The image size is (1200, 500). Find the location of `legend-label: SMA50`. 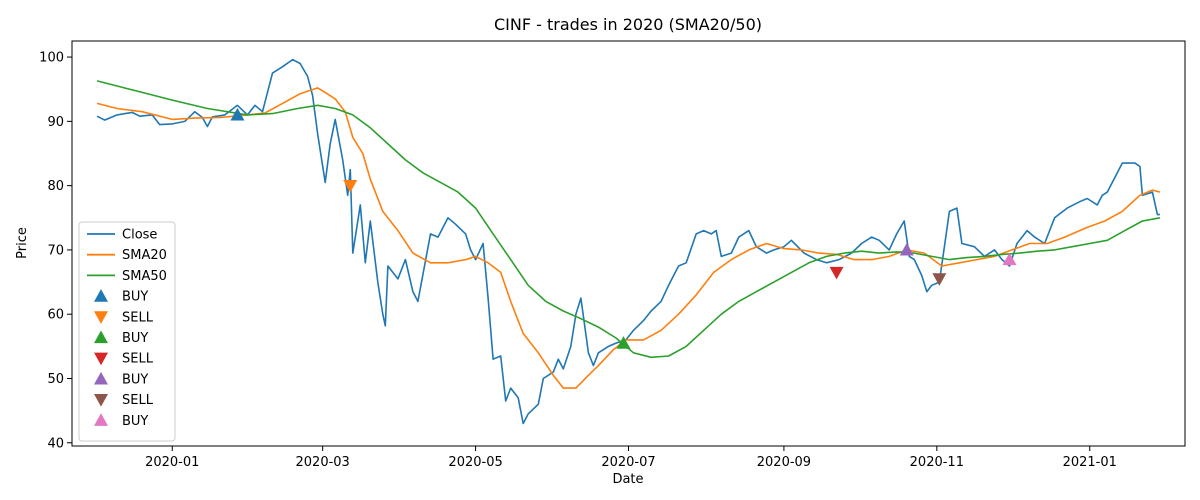

legend-label: SMA50 is located at coordinates (144, 276).